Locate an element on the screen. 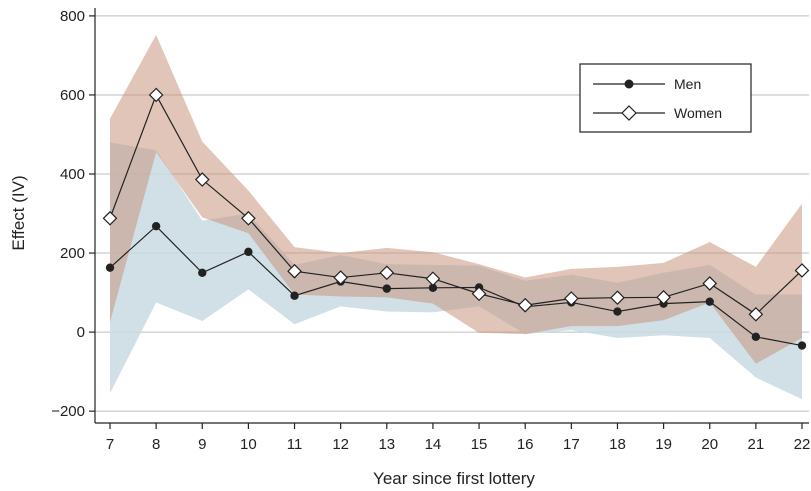 The height and width of the screenshot is (491, 811). x-tick-label: 22 is located at coordinates (802, 444).